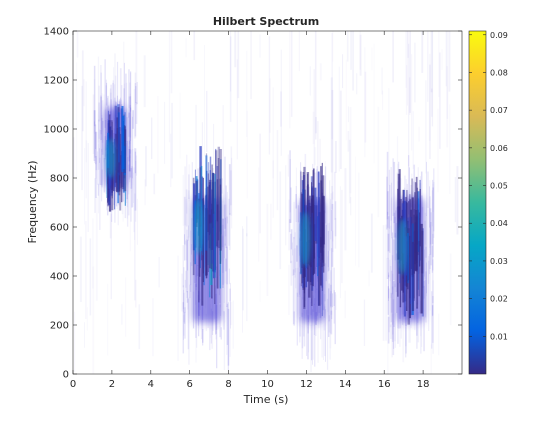 Image resolution: width=560 pixels, height=424 pixels. Describe the element at coordinates (59, 326) in the screenshot. I see `y-tick-label: 200` at that location.